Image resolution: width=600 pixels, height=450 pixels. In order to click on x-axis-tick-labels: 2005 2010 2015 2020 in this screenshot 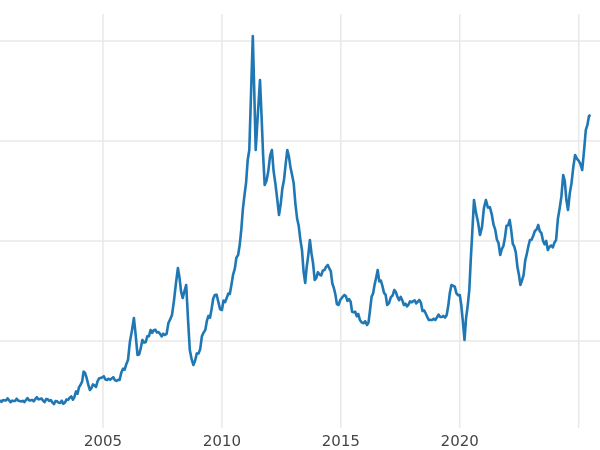, I will do `click(281, 441)`.